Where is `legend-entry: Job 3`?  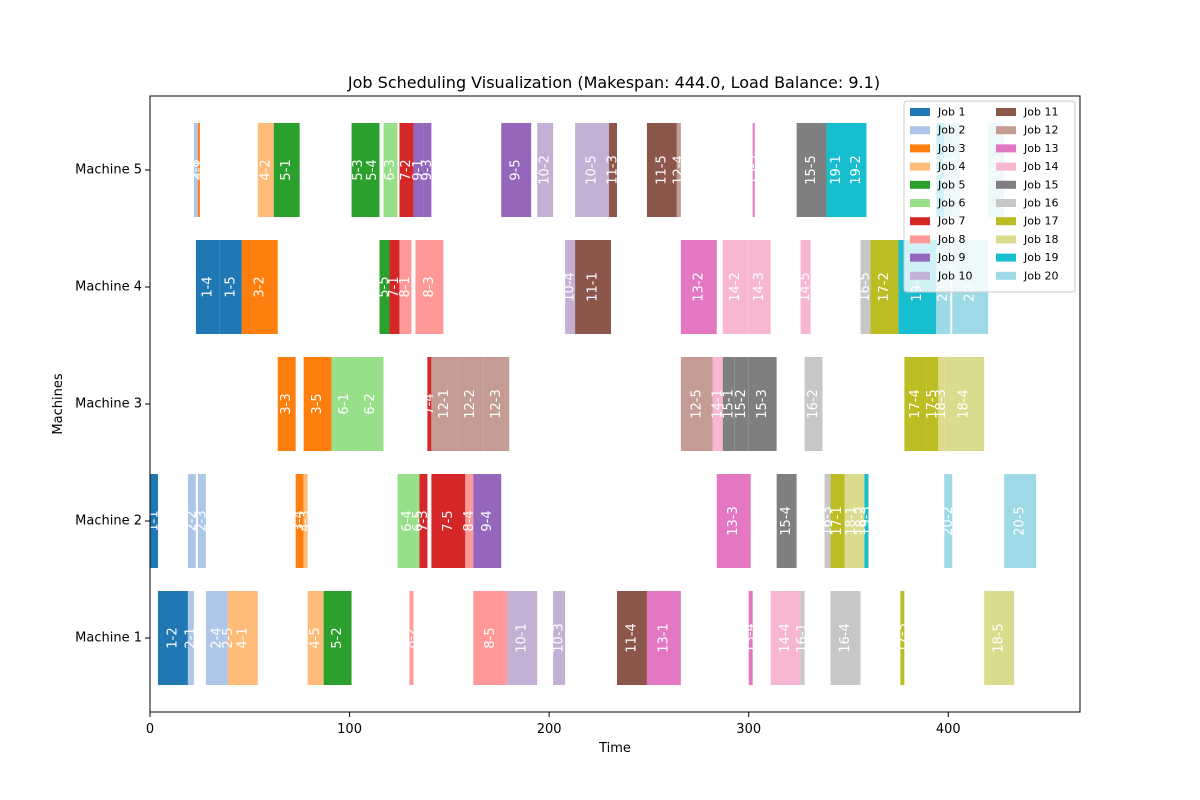
legend-entry: Job 3 is located at coordinates (951, 148).